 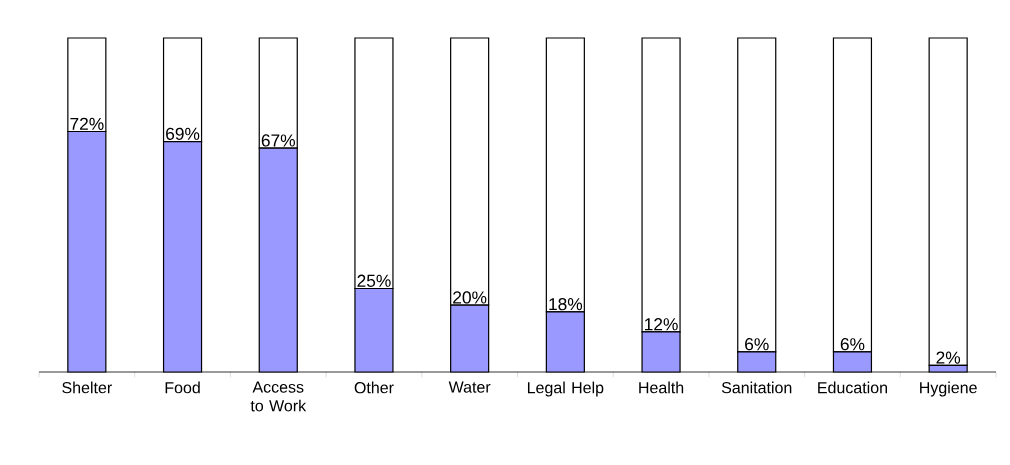 I want to click on x-tick-label: Sanitation, so click(x=756, y=387).